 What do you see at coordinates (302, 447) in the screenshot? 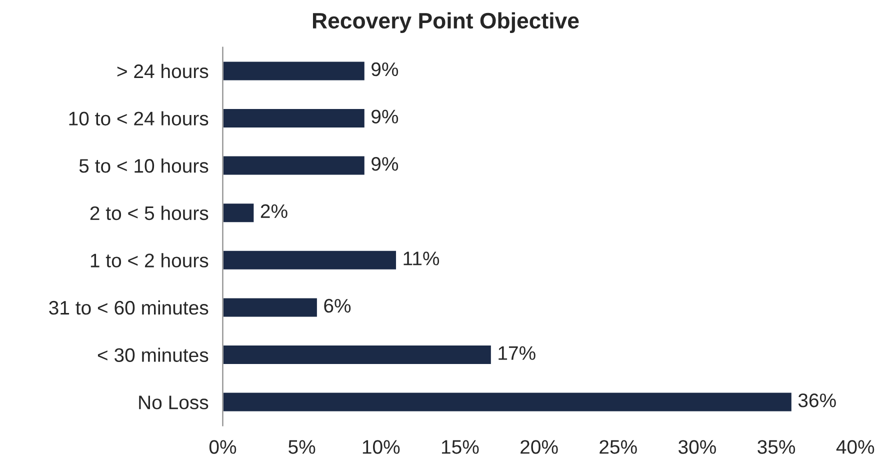
I see `x-tick-label: 5%` at bounding box center [302, 447].